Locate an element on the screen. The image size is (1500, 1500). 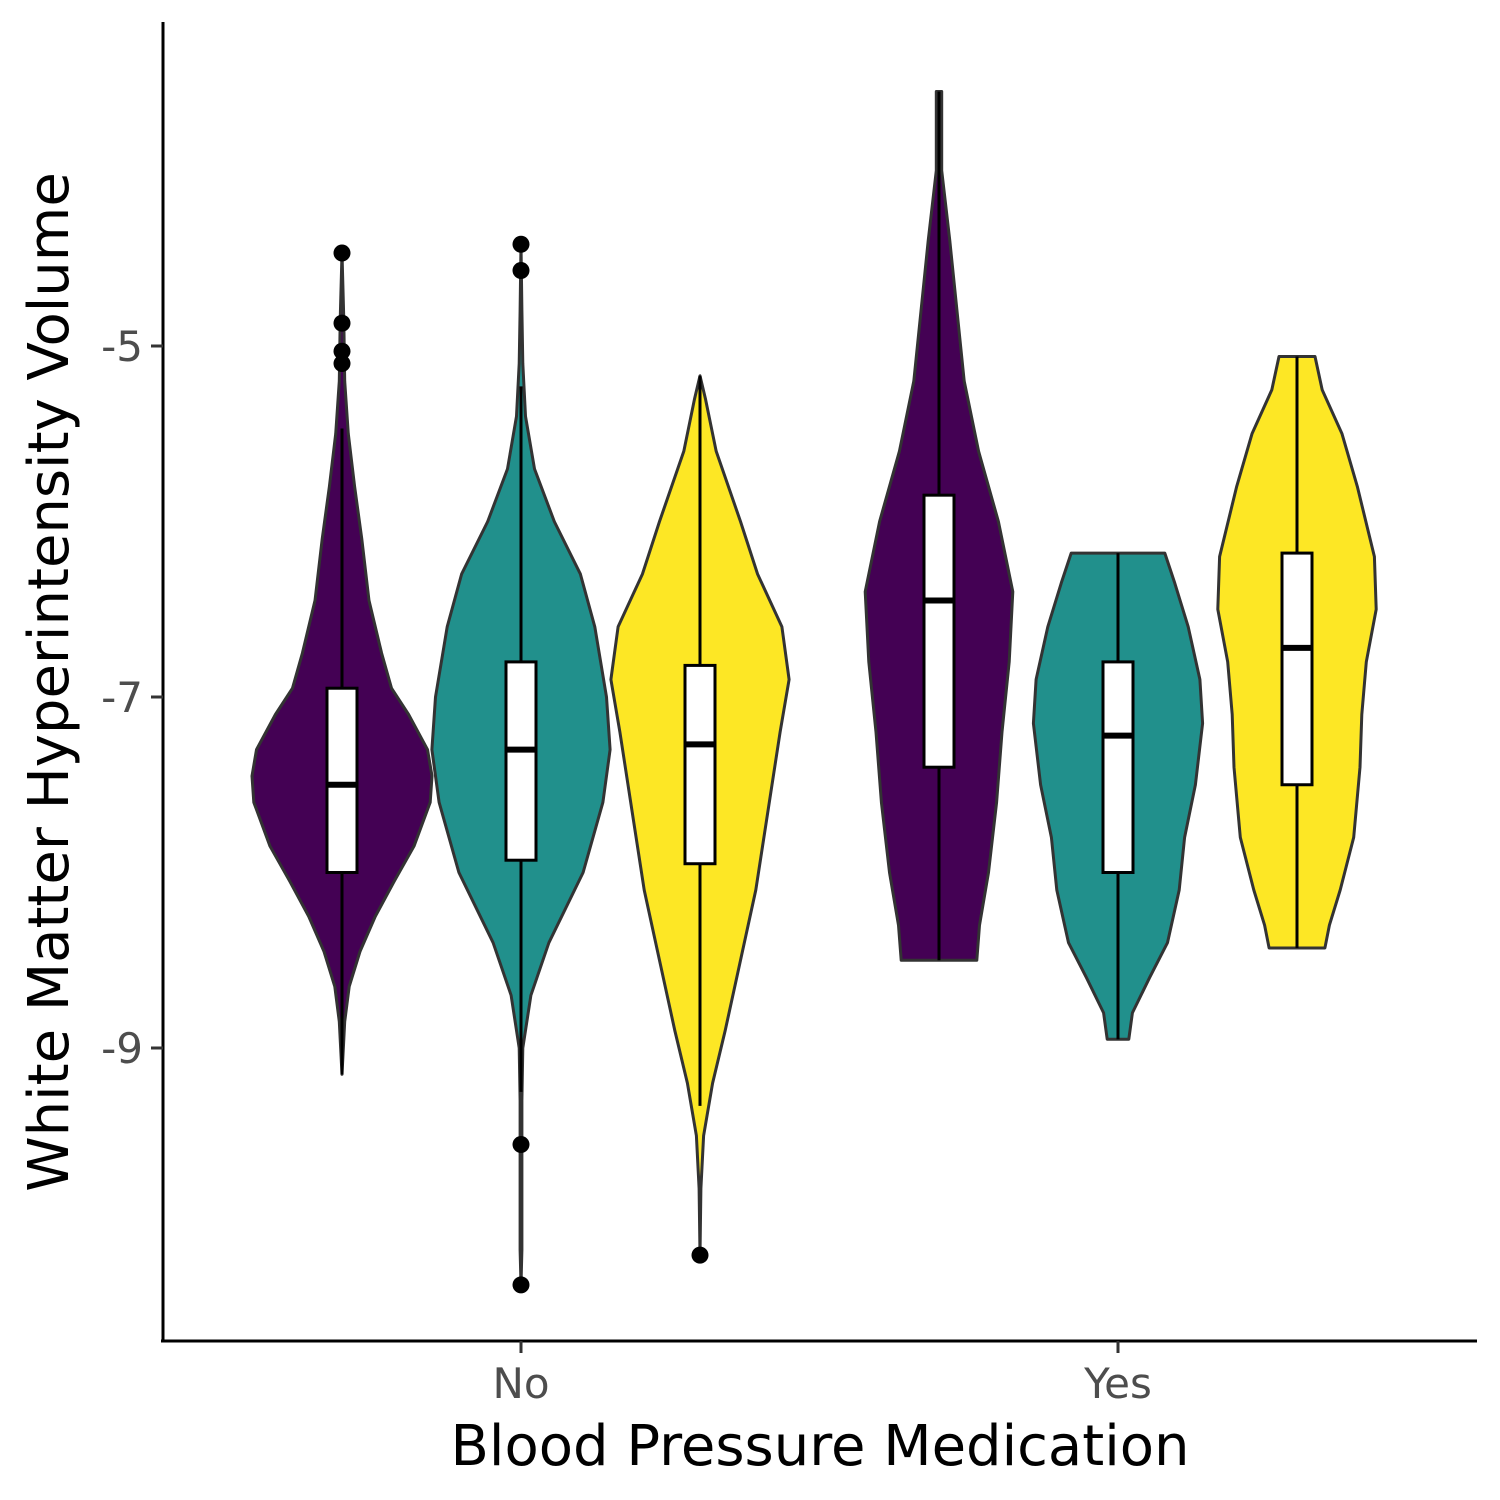
y-tick-label: -5 is located at coordinates (122, 346).